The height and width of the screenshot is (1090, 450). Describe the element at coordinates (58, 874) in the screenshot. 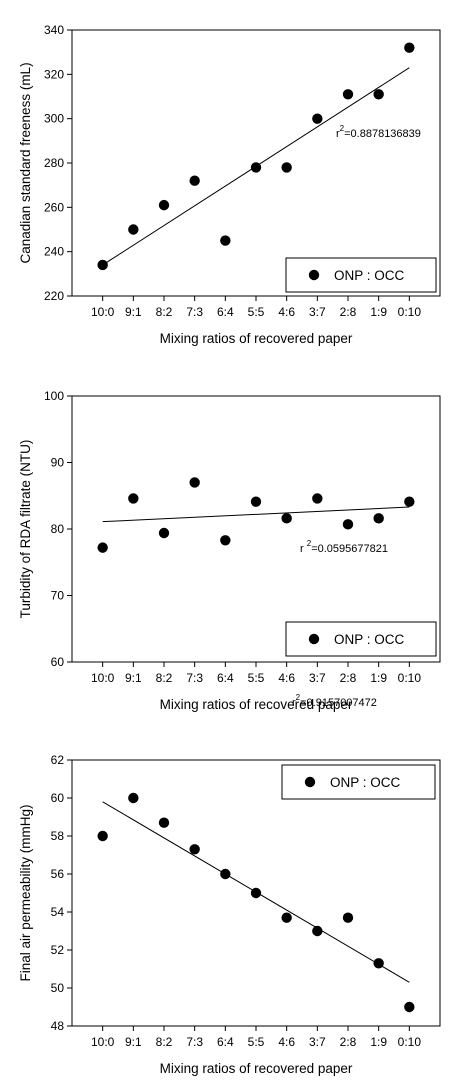

I see `y-tick-label: 56` at that location.